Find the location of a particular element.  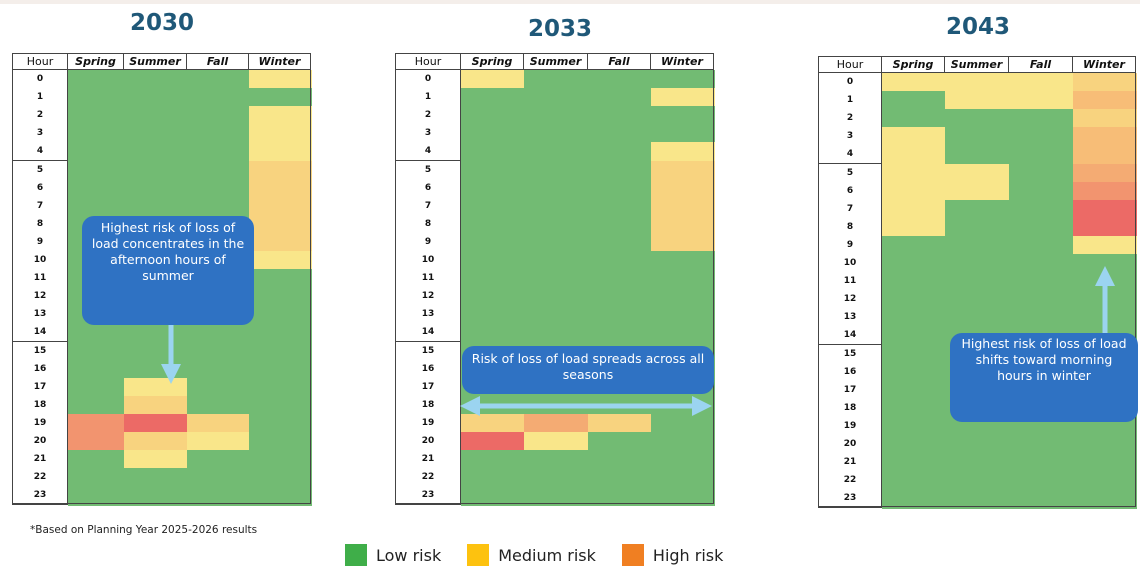

table-row: 4 is located at coordinates (162, 152).